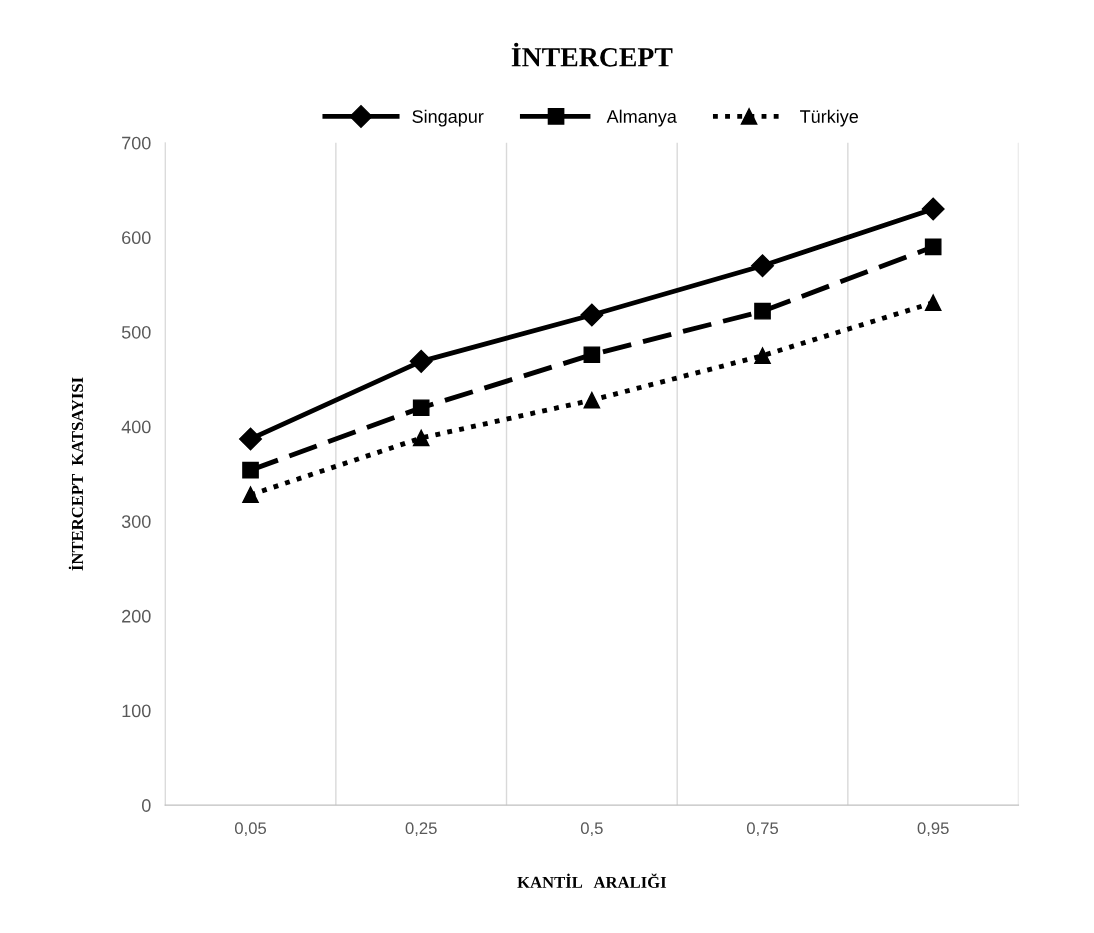  What do you see at coordinates (250, 829) in the screenshot?
I see `x-tick-label: 0,05` at bounding box center [250, 829].